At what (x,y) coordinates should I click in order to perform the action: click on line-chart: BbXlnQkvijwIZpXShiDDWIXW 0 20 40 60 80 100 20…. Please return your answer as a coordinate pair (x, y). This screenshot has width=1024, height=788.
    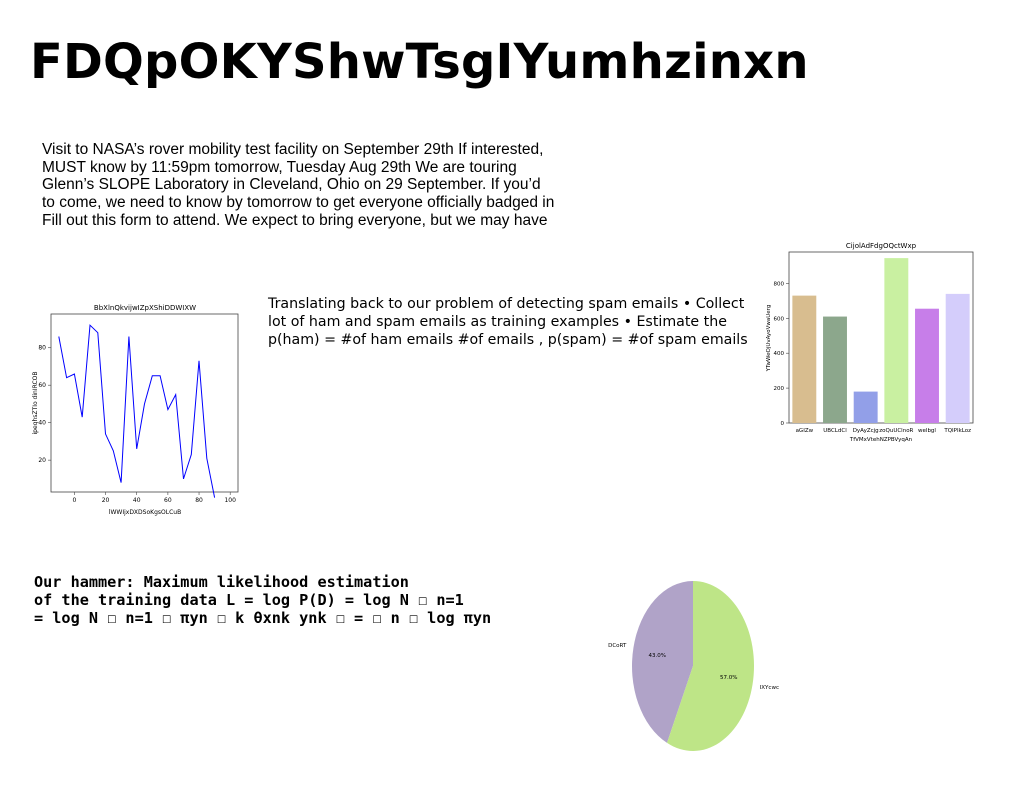
    Looking at the image, I should click on (135, 410).